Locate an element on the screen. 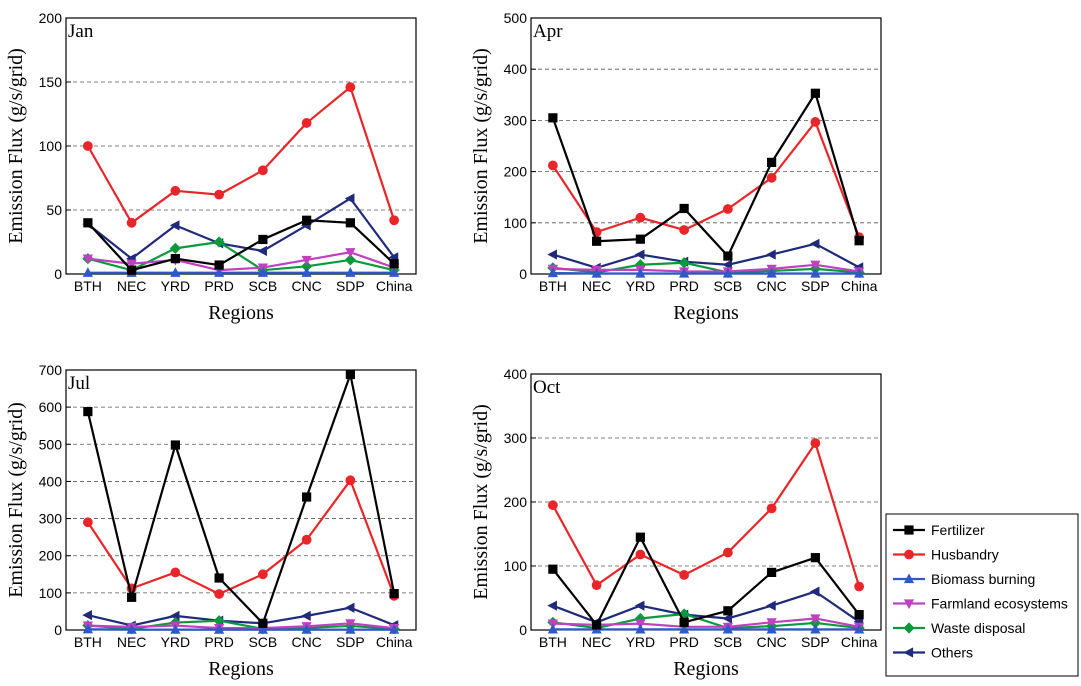  y-tick-label: 0 is located at coordinates (58, 630).